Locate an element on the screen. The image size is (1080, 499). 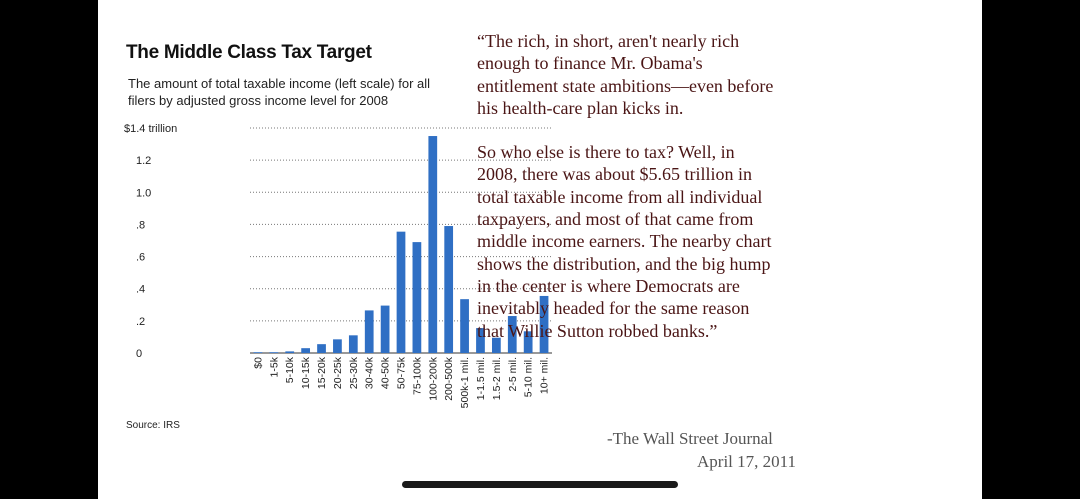
x-tick-label: 2-5 mil. is located at coordinates (513, 374).